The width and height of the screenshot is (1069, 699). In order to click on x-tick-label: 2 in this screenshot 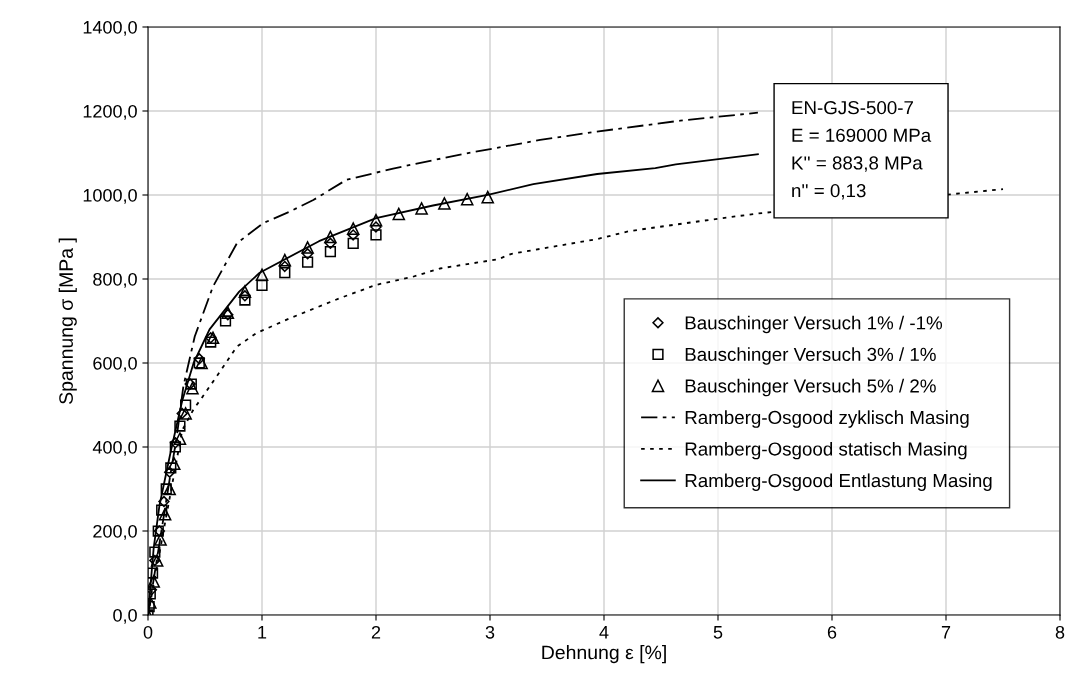, I will do `click(376, 632)`.